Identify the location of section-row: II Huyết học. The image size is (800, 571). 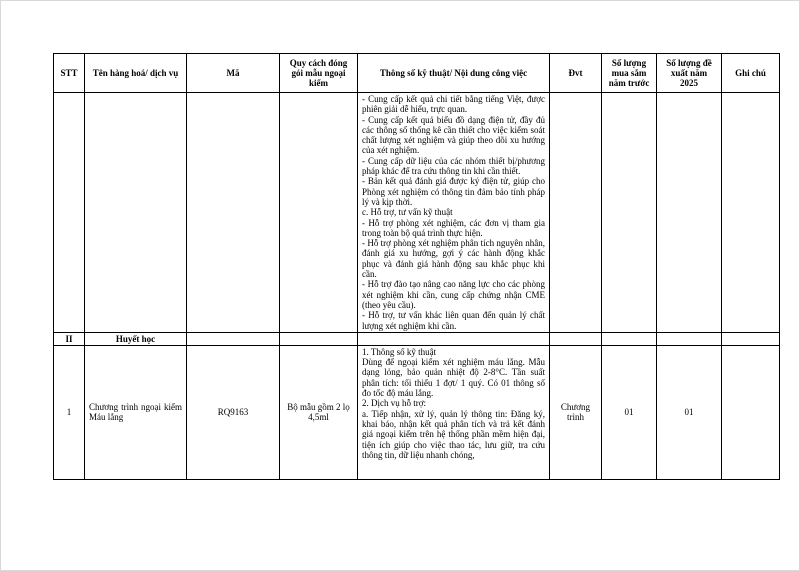
(416, 338).